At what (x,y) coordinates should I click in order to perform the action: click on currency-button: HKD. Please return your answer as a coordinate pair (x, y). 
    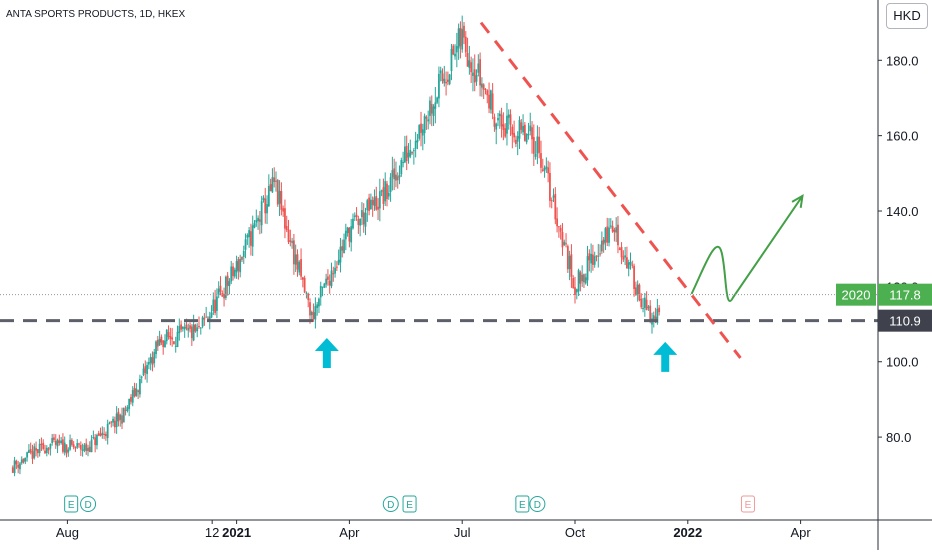
    Looking at the image, I should click on (907, 16).